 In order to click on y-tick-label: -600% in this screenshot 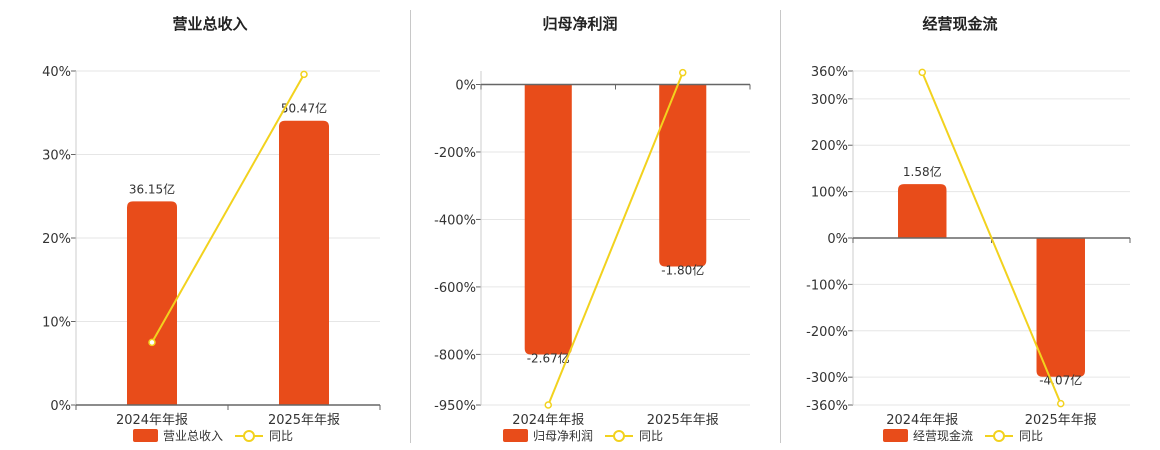, I will do `click(455, 288)`.